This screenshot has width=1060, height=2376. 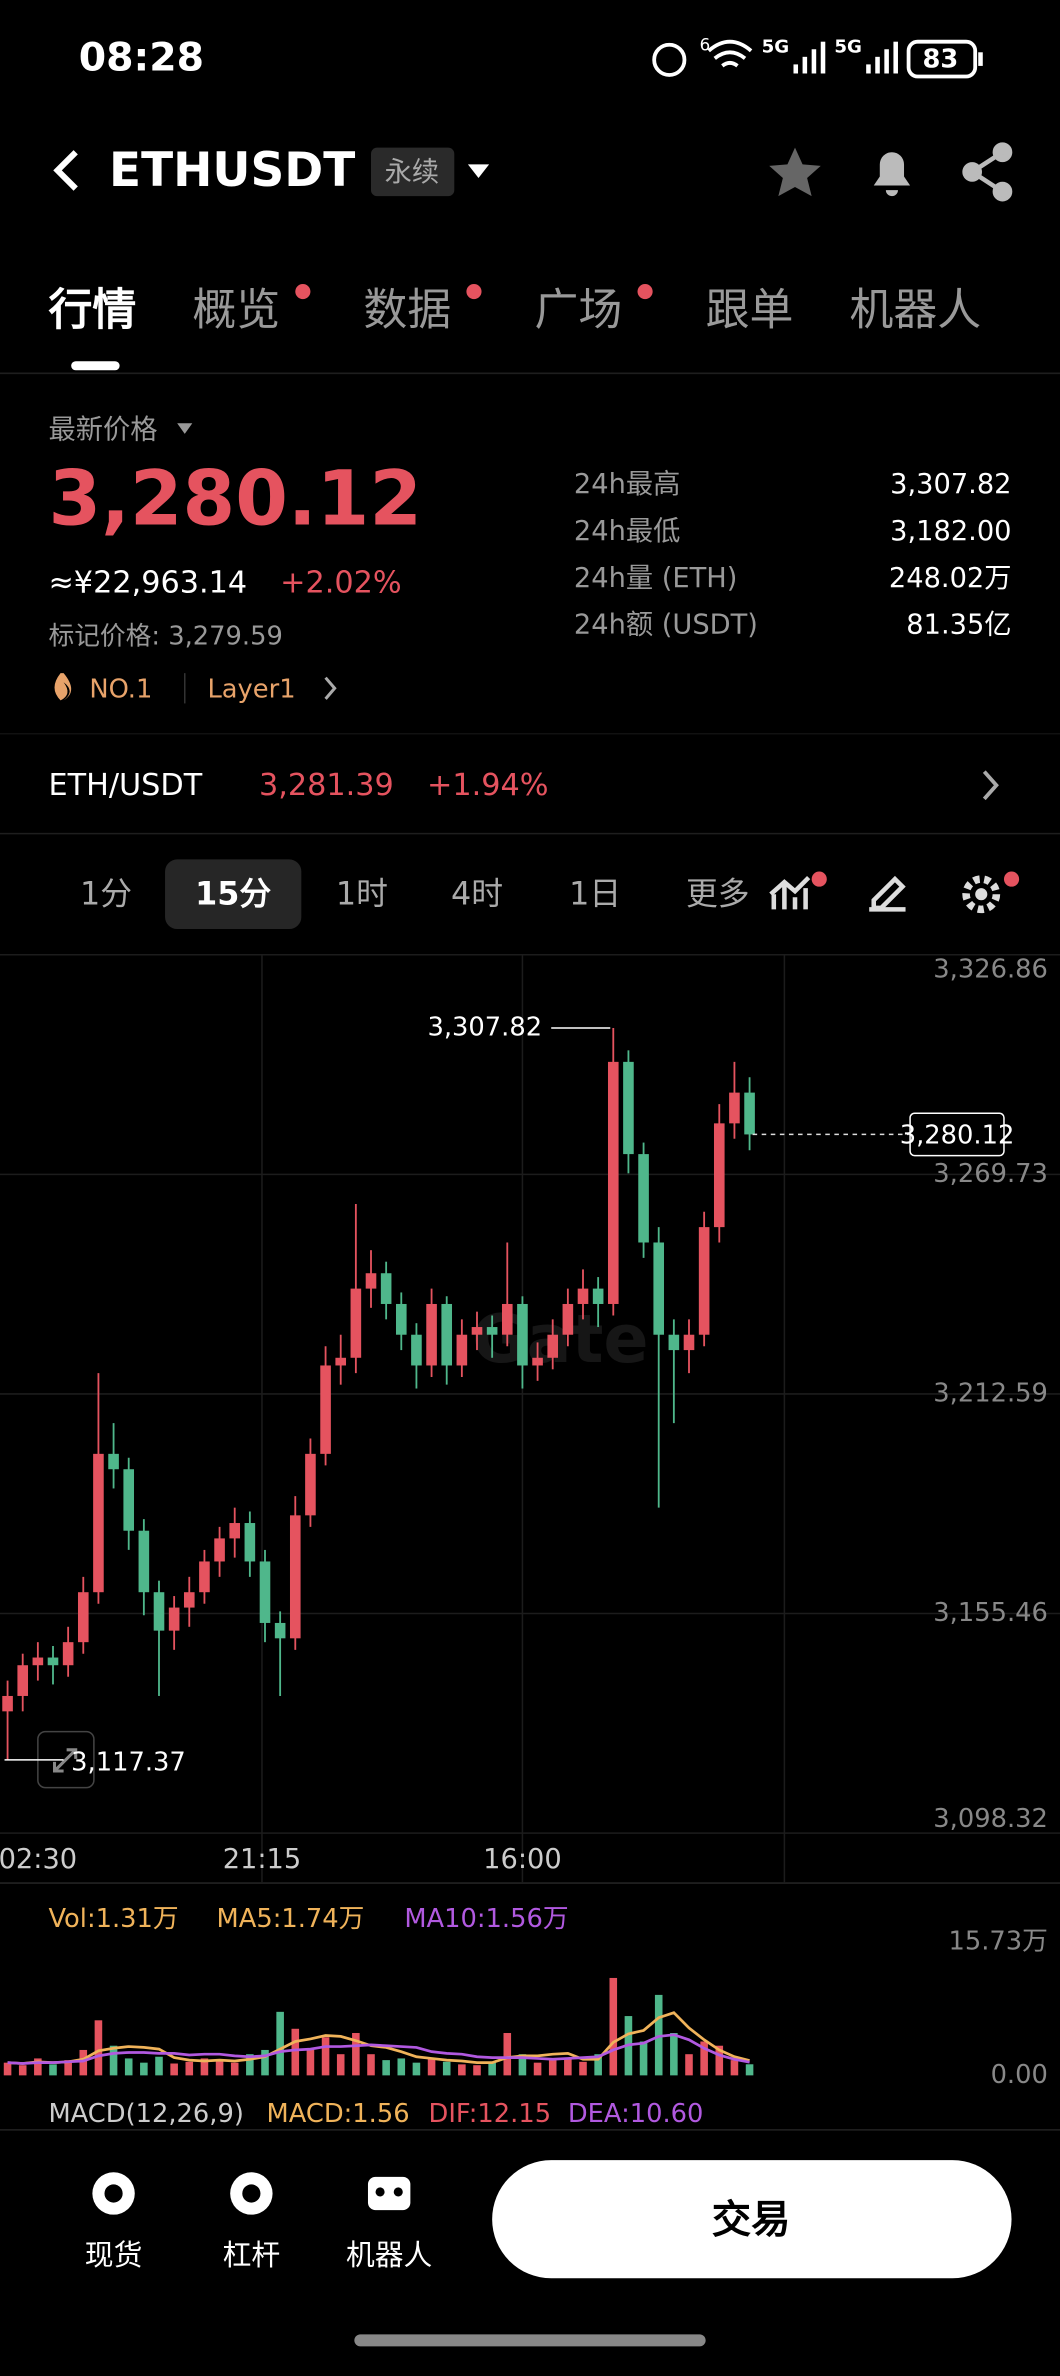 I want to click on stat-value: 248.02万, so click(x=950, y=578).